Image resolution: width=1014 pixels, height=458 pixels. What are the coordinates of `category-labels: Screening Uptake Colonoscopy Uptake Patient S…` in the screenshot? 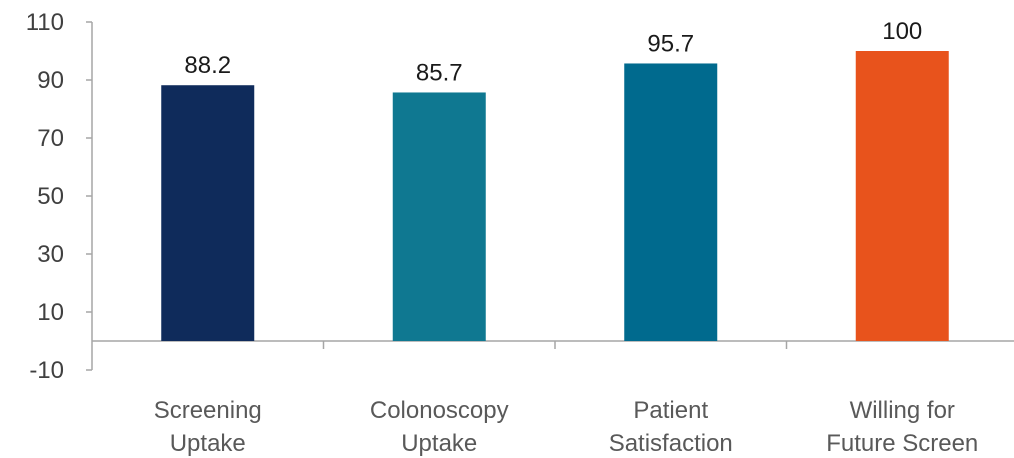 It's located at (566, 427).